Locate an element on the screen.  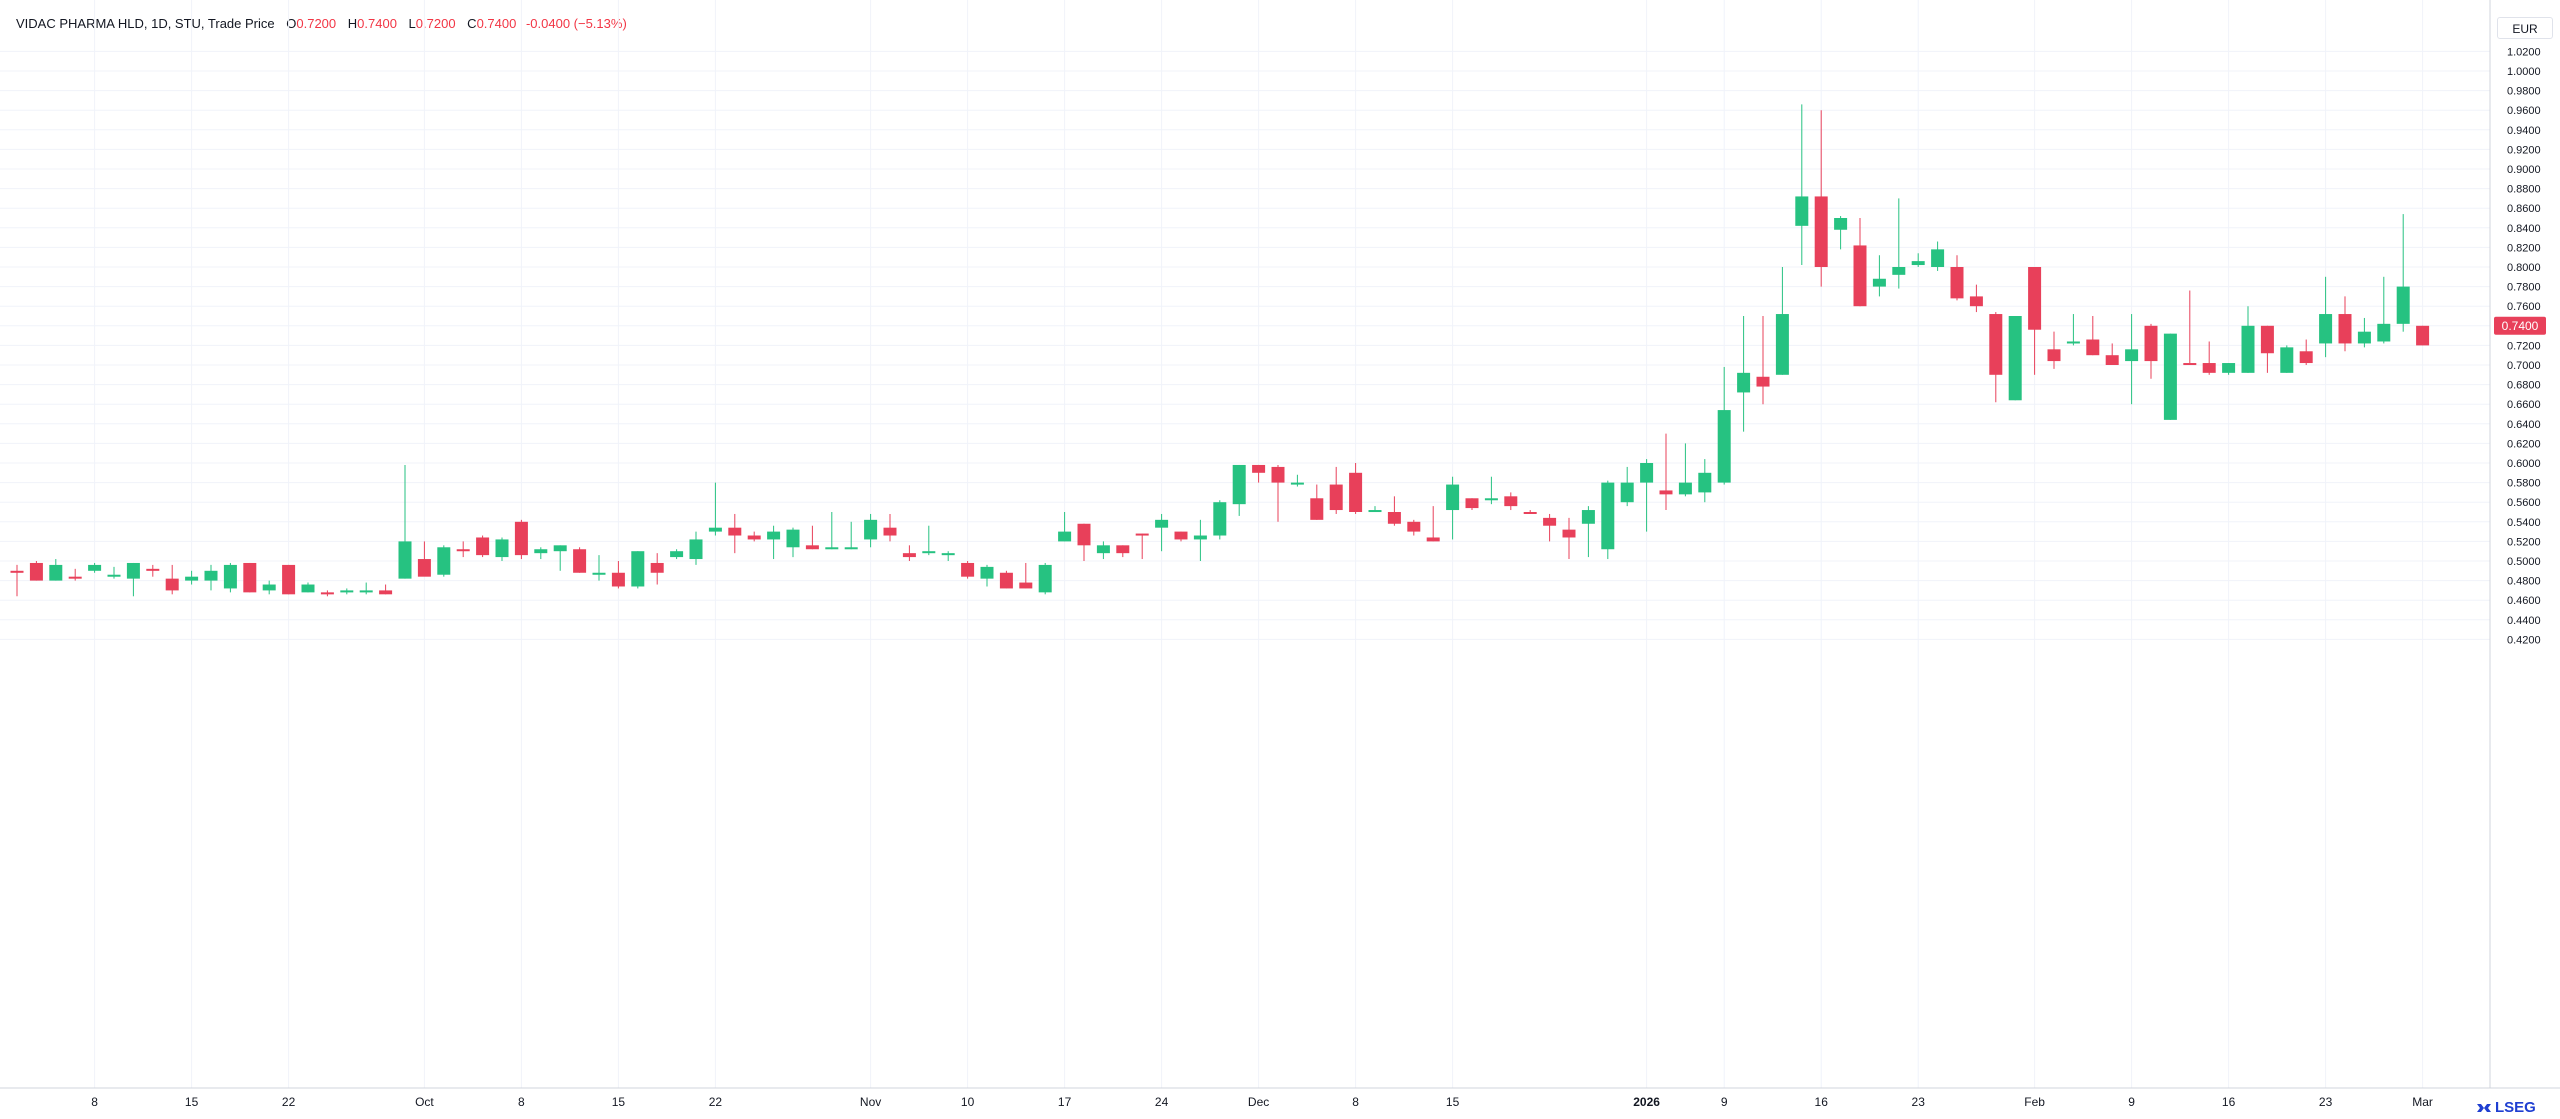
price-tick-label: 0.9000 is located at coordinates (2524, 170).